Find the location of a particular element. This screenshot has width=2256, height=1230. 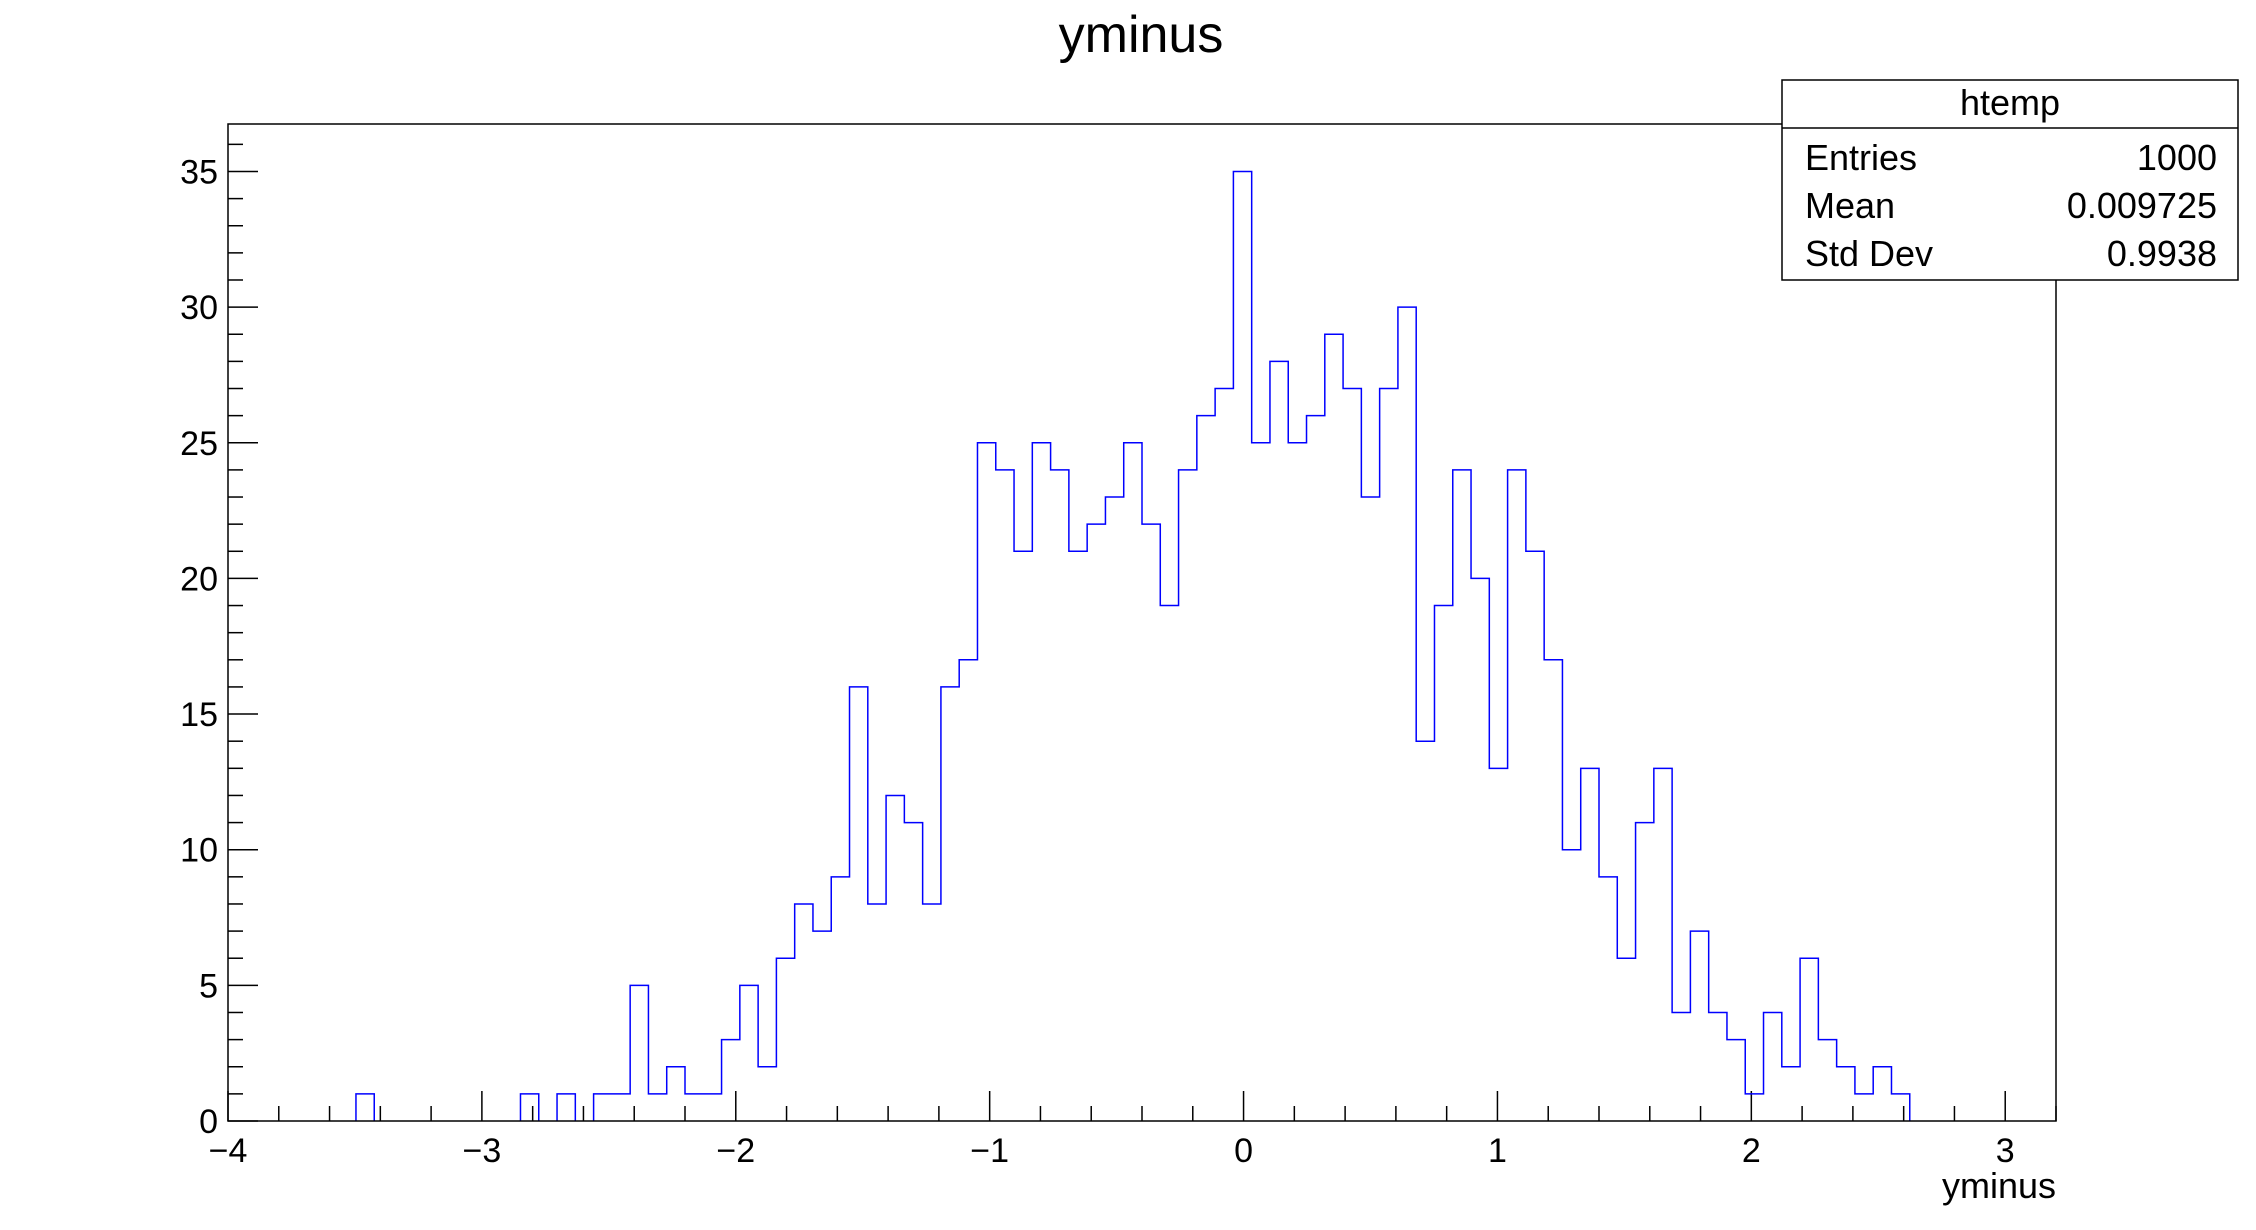

stats-box-frame is located at coordinates (2010, 180).